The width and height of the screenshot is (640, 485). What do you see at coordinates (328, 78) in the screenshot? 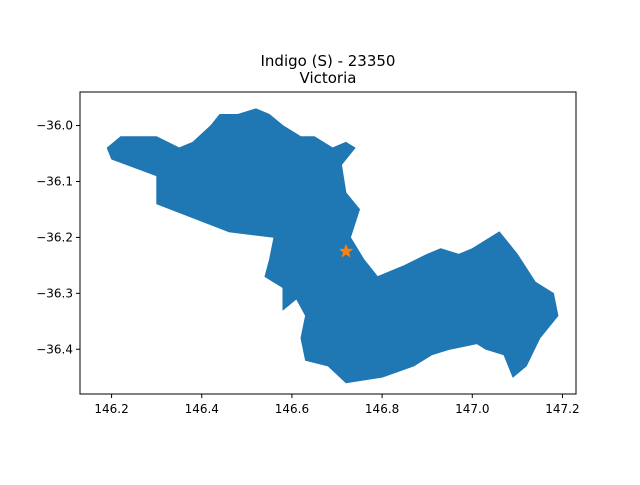
I see `title-line-2: Victoria` at bounding box center [328, 78].